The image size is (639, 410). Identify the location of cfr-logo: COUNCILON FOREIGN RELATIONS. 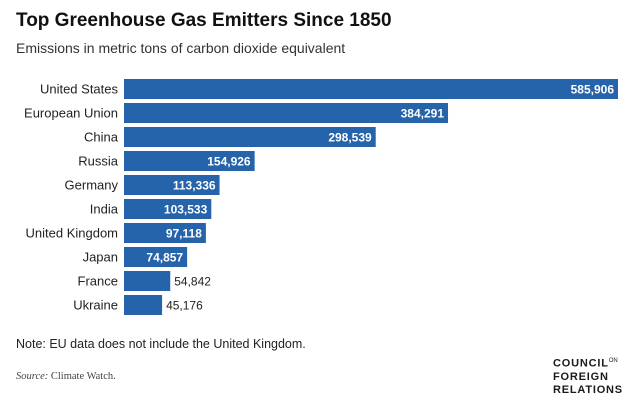
(588, 376).